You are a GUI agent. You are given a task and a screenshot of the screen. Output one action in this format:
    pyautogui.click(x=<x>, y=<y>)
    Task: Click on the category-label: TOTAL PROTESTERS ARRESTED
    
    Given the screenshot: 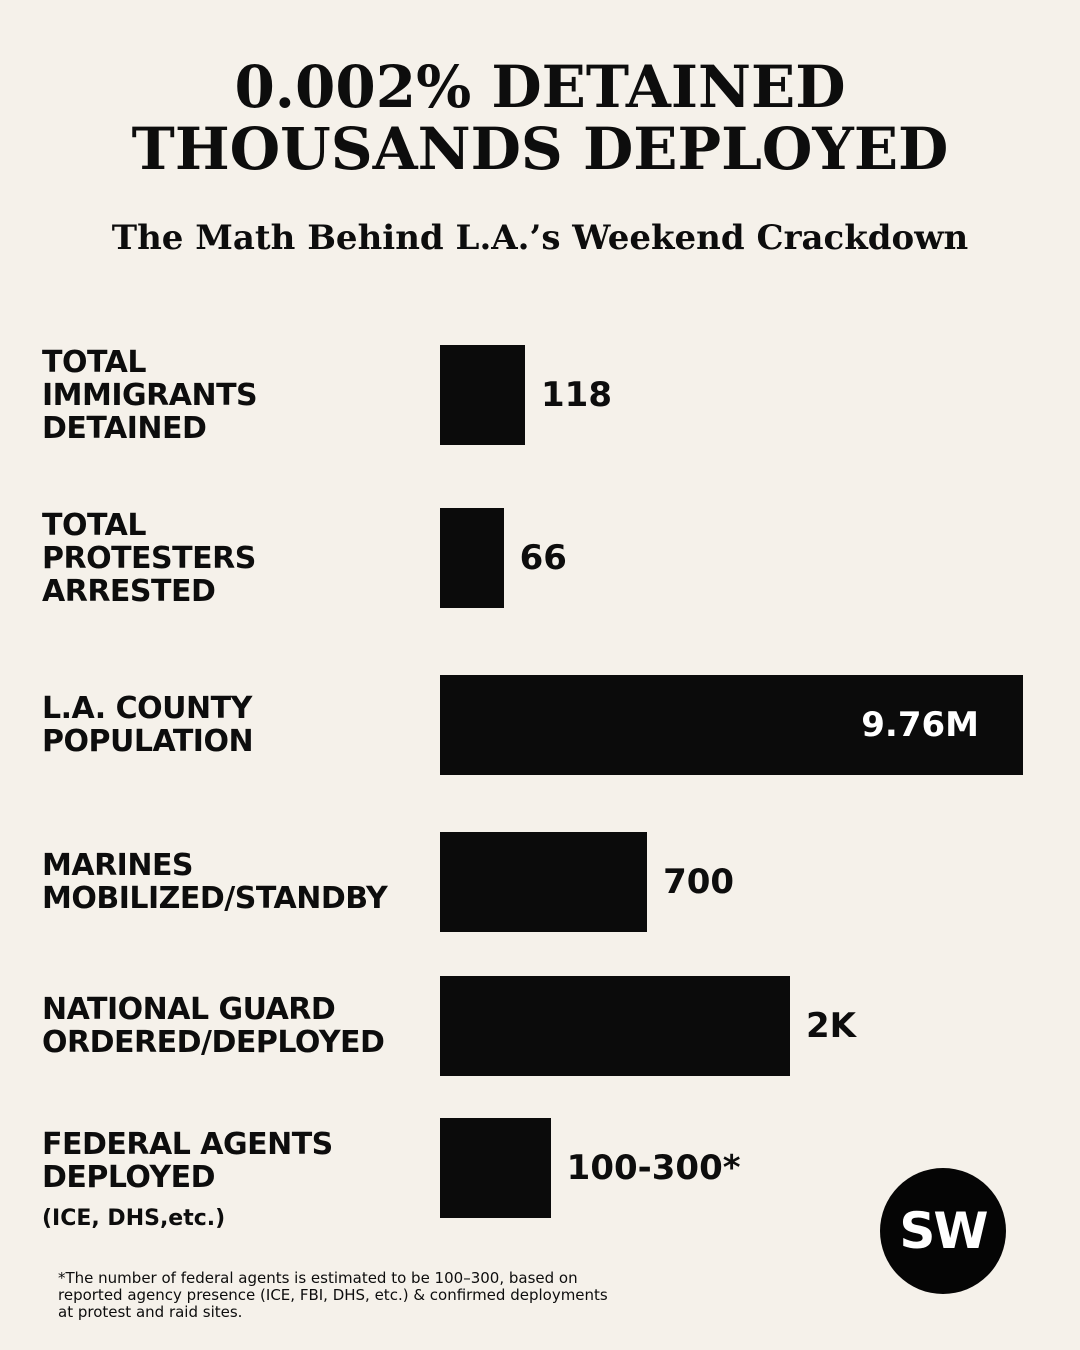 What is the action you would take?
    pyautogui.click(x=232, y=558)
    